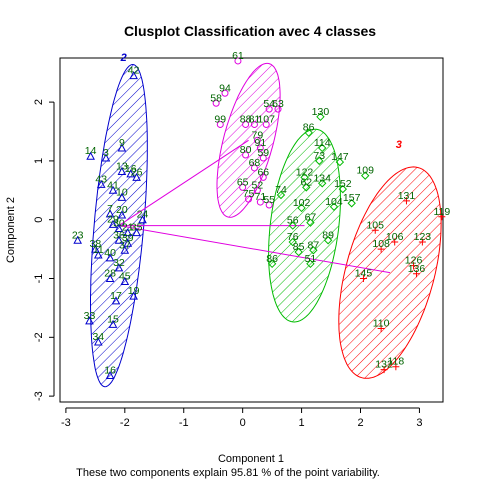 The width and height of the screenshot is (480, 480). What do you see at coordinates (269, 200) in the screenshot?
I see `point-label: 55` at bounding box center [269, 200].